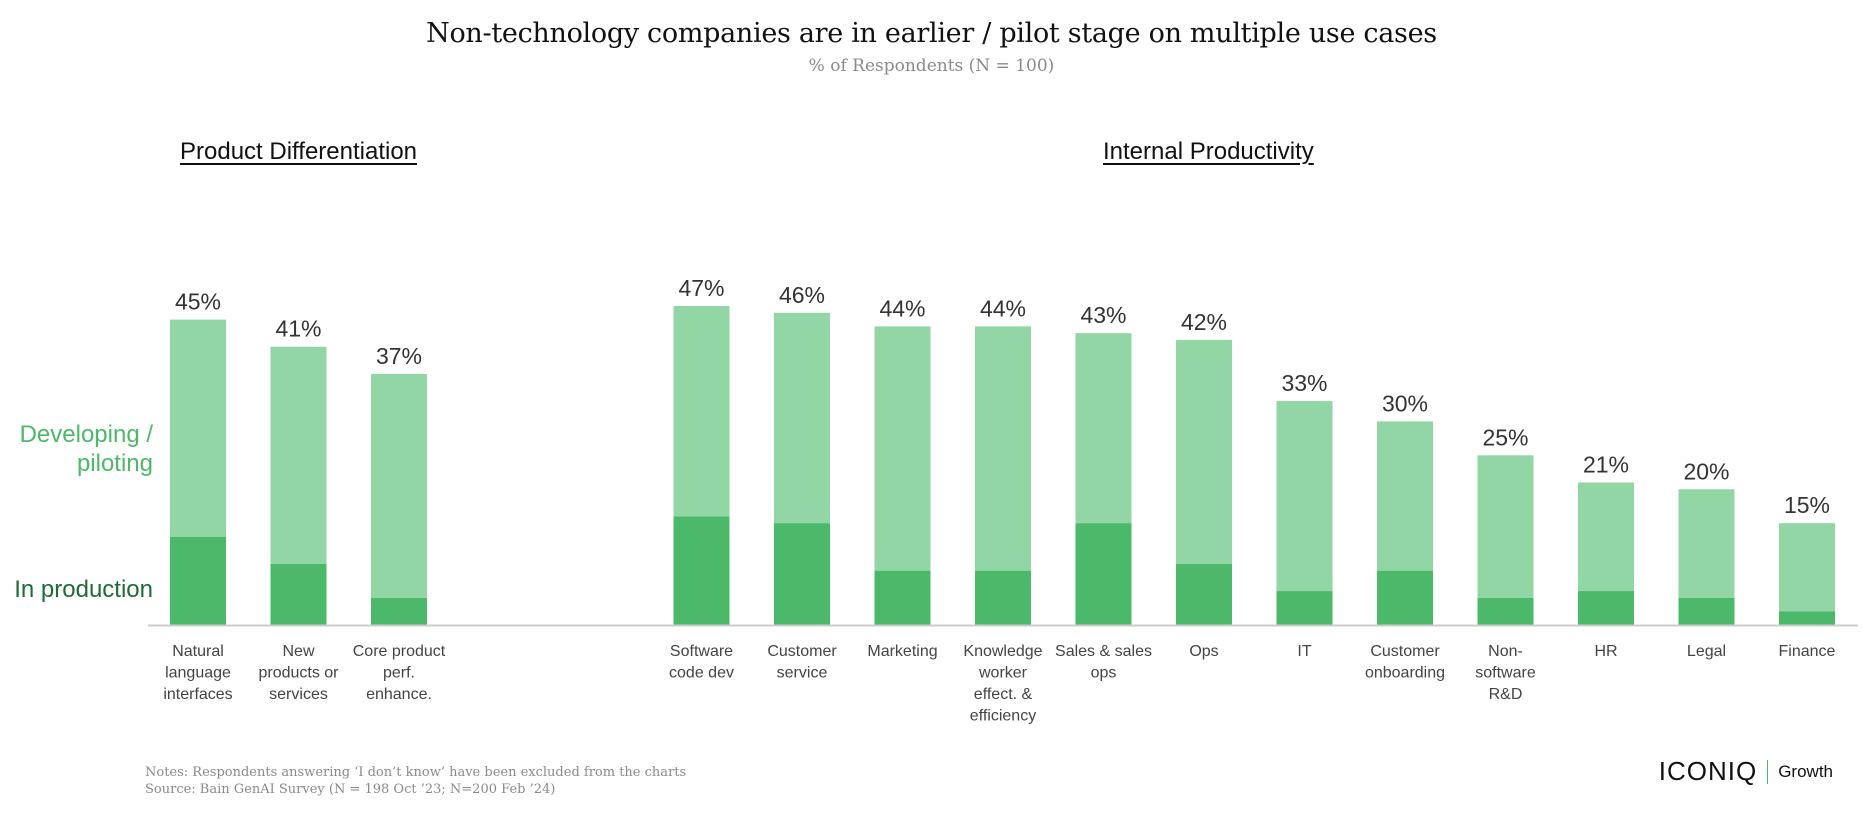 Image resolution: width=1863 pixels, height=832 pixels. I want to click on total-label: 37%, so click(399, 356).